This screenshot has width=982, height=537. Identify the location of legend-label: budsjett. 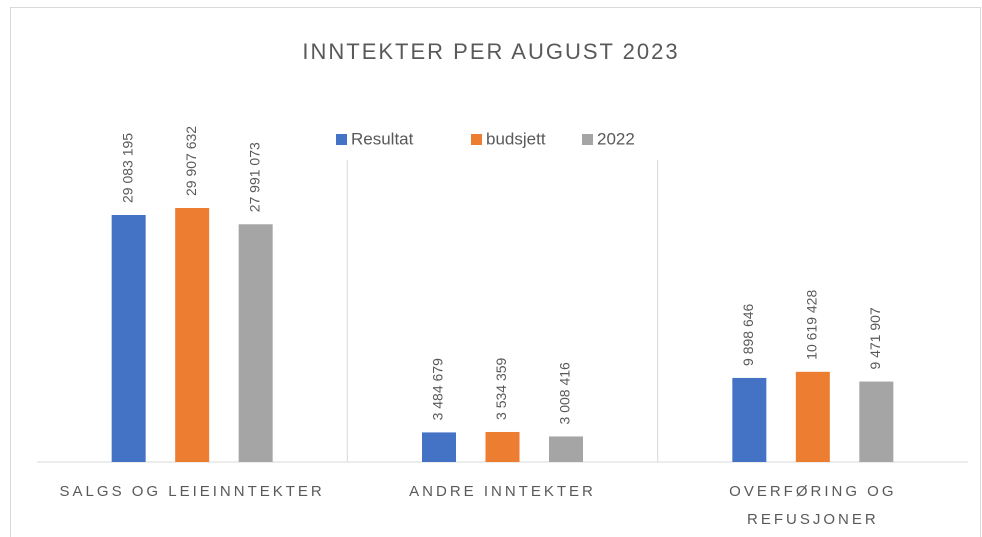
(516, 138).